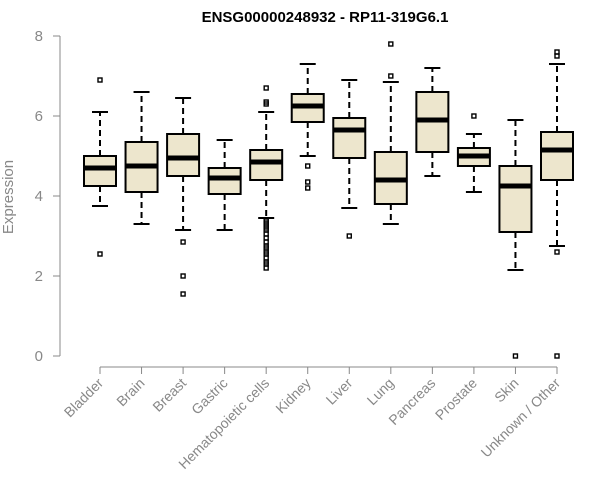 This screenshot has width=600, height=500. Describe the element at coordinates (130, 392) in the screenshot. I see `x-tick-label: Brain` at that location.